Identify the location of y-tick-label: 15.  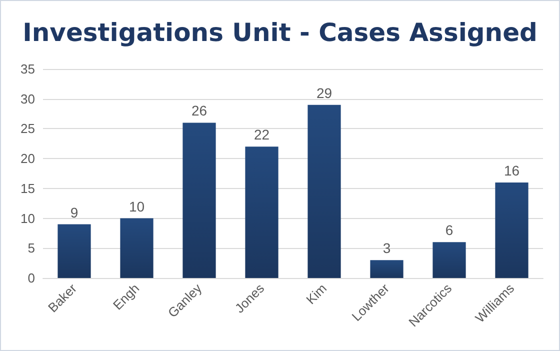
(27, 188).